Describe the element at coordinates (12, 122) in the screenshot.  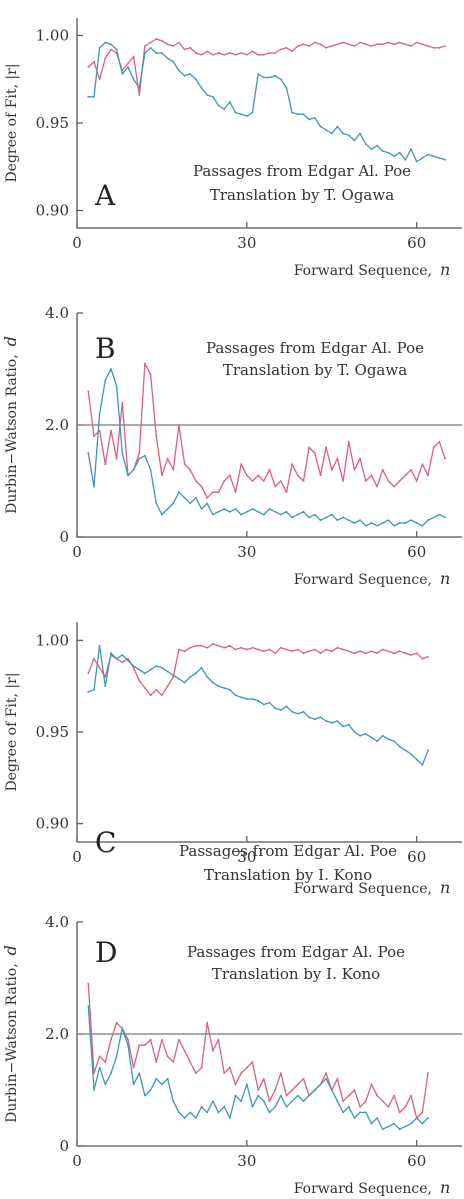
I see `y-axis-label-text: Degree of Fit, |r|` at that location.